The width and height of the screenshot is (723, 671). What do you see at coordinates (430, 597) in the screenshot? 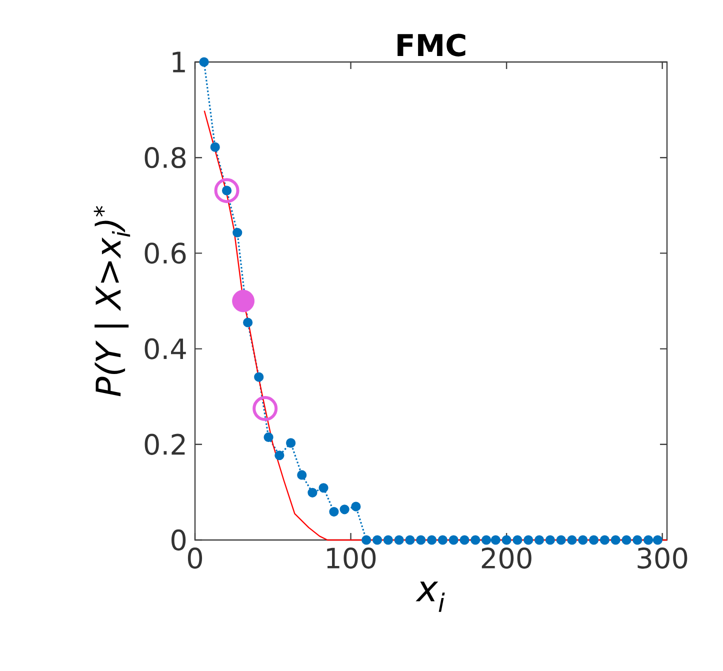
I see `x-axis-title: x$_{i}$` at bounding box center [430, 597].